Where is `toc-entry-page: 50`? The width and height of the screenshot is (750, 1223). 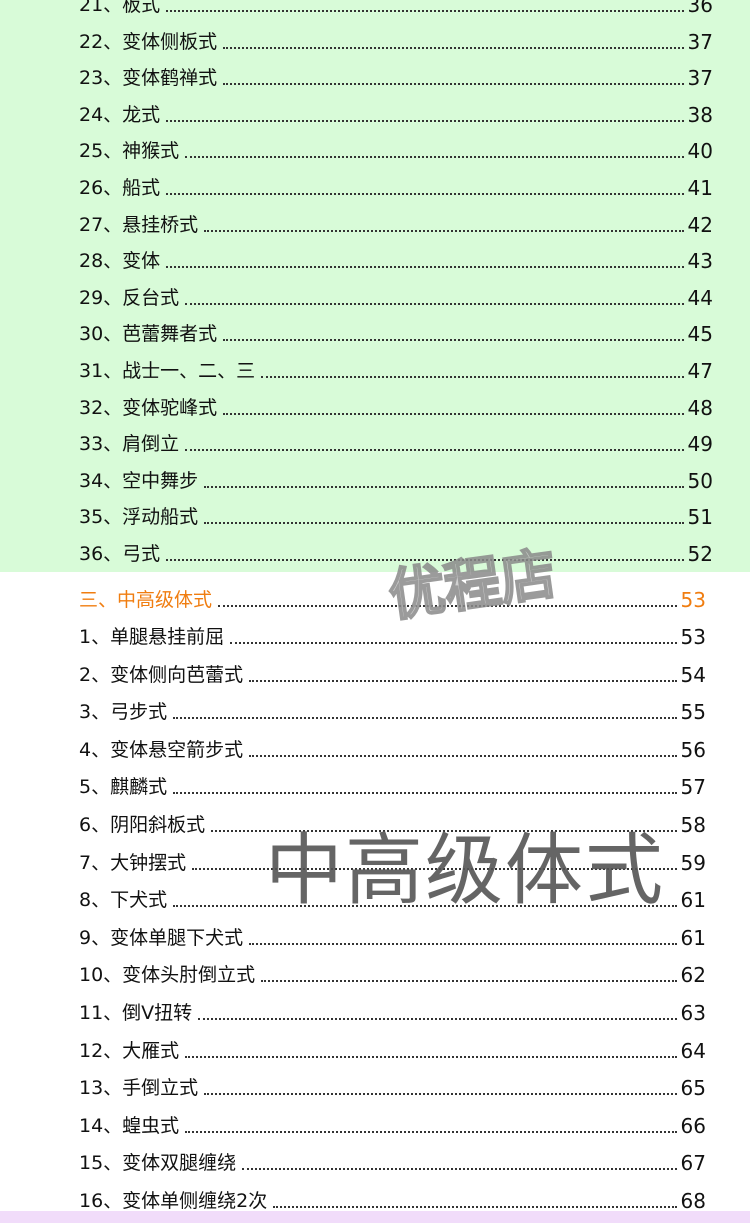
toc-entry-page: 50 is located at coordinates (700, 480).